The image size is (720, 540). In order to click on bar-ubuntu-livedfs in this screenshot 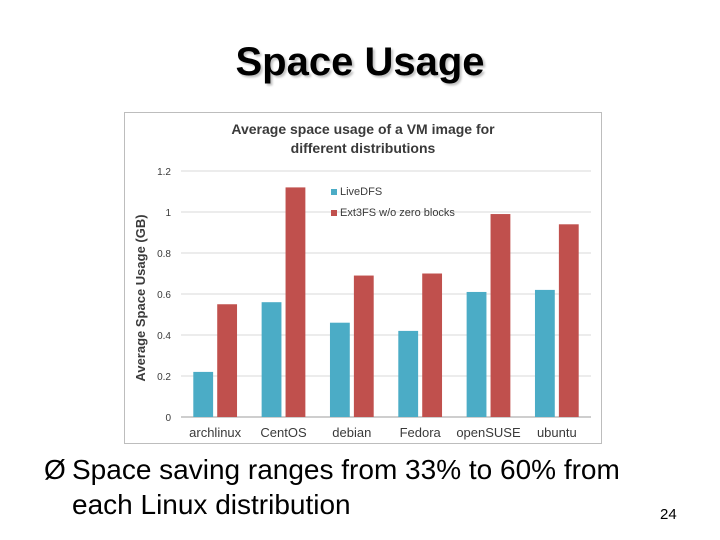, I will do `click(544, 353)`.